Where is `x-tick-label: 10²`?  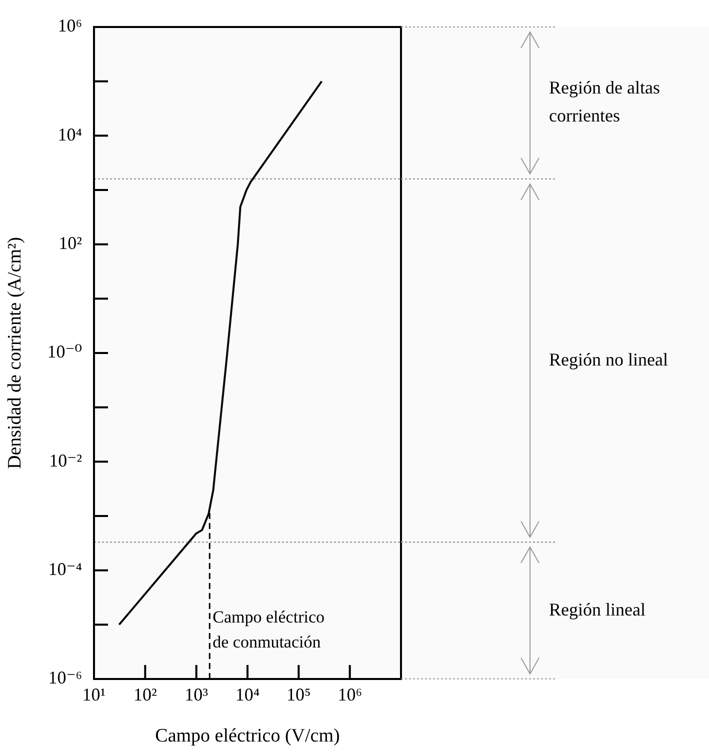
x-tick-label: 10² is located at coordinates (145, 694).